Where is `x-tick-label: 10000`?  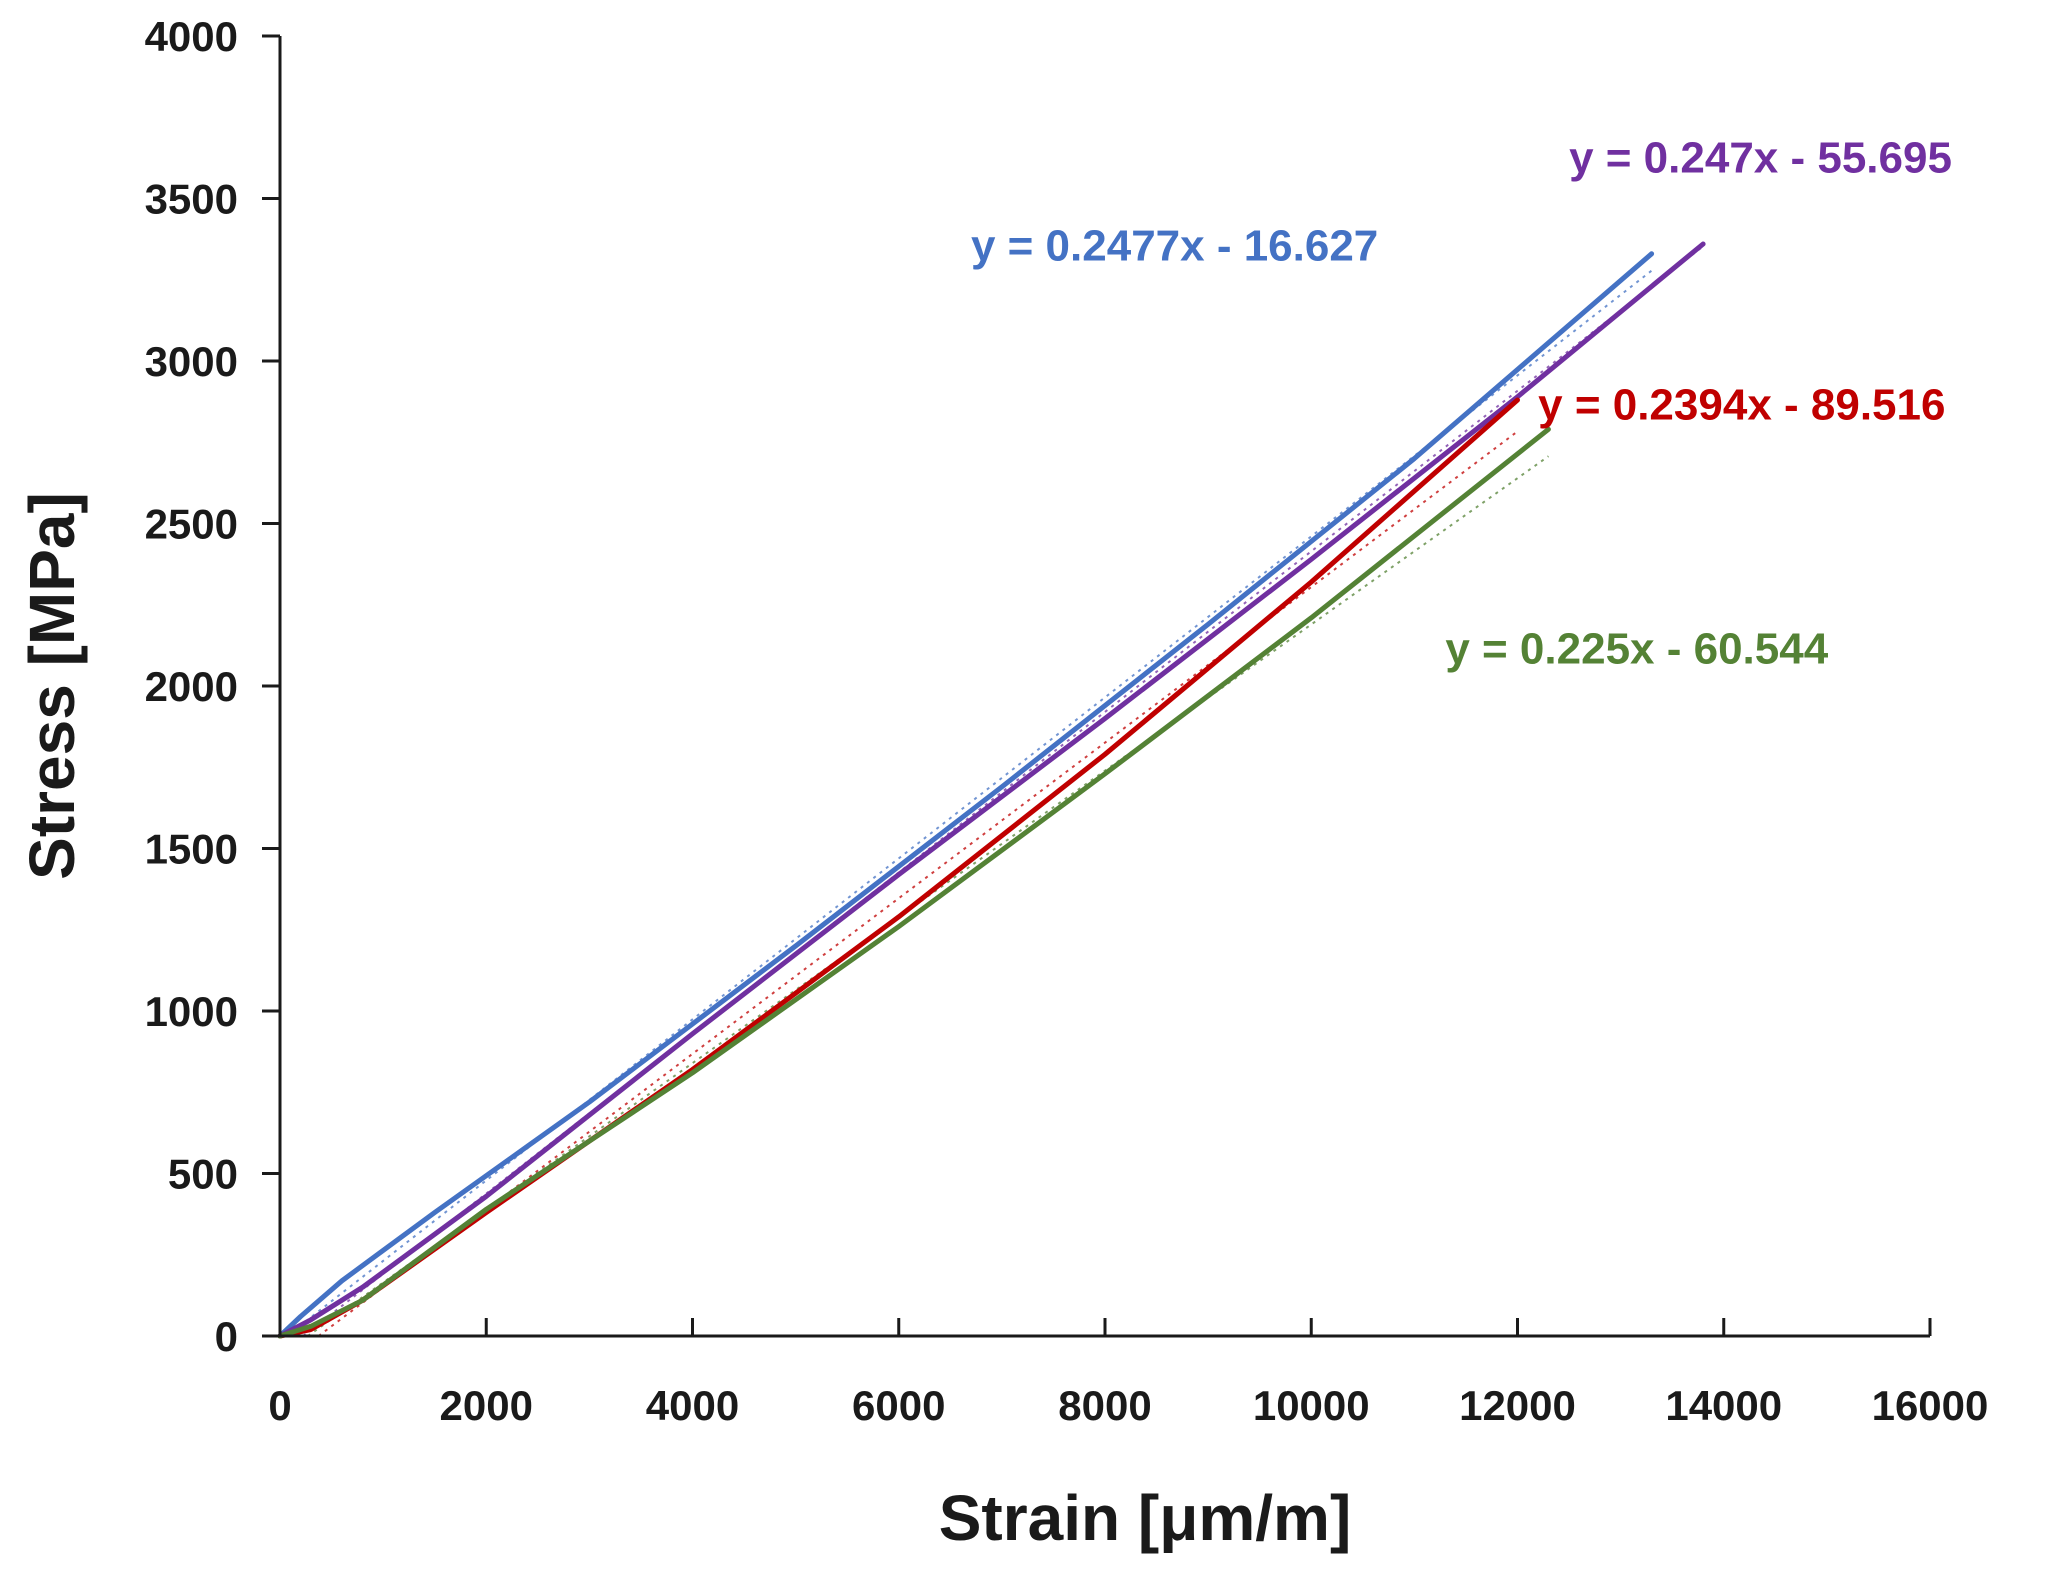
x-tick-label: 10000 is located at coordinates (1311, 1405).